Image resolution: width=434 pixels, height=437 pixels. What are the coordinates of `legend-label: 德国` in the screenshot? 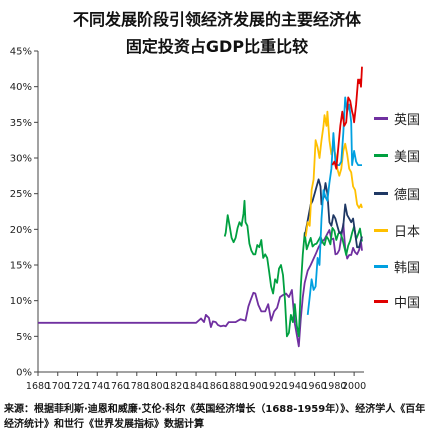 It's located at (407, 195).